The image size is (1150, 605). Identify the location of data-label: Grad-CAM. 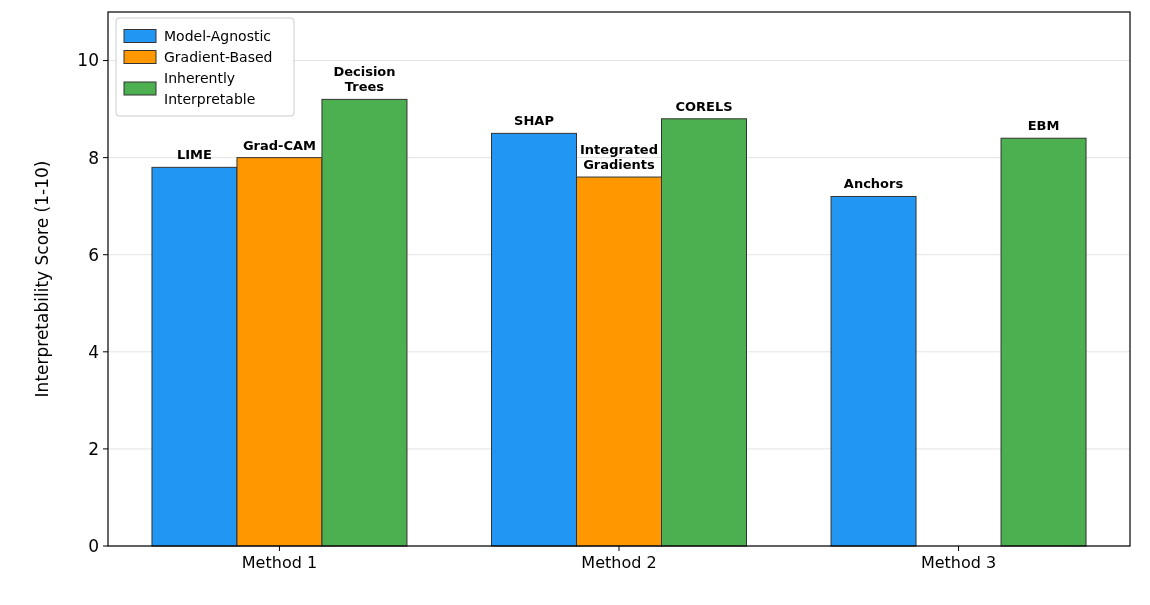
(279, 145).